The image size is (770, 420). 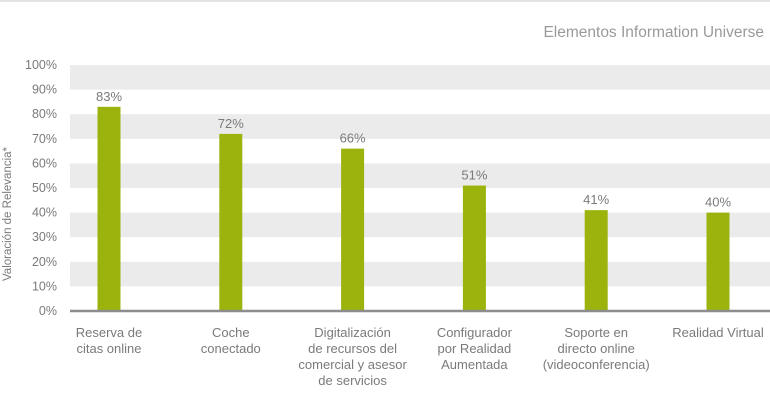 What do you see at coordinates (596, 332) in the screenshot?
I see `x-tick-line: Soporte en` at bounding box center [596, 332].